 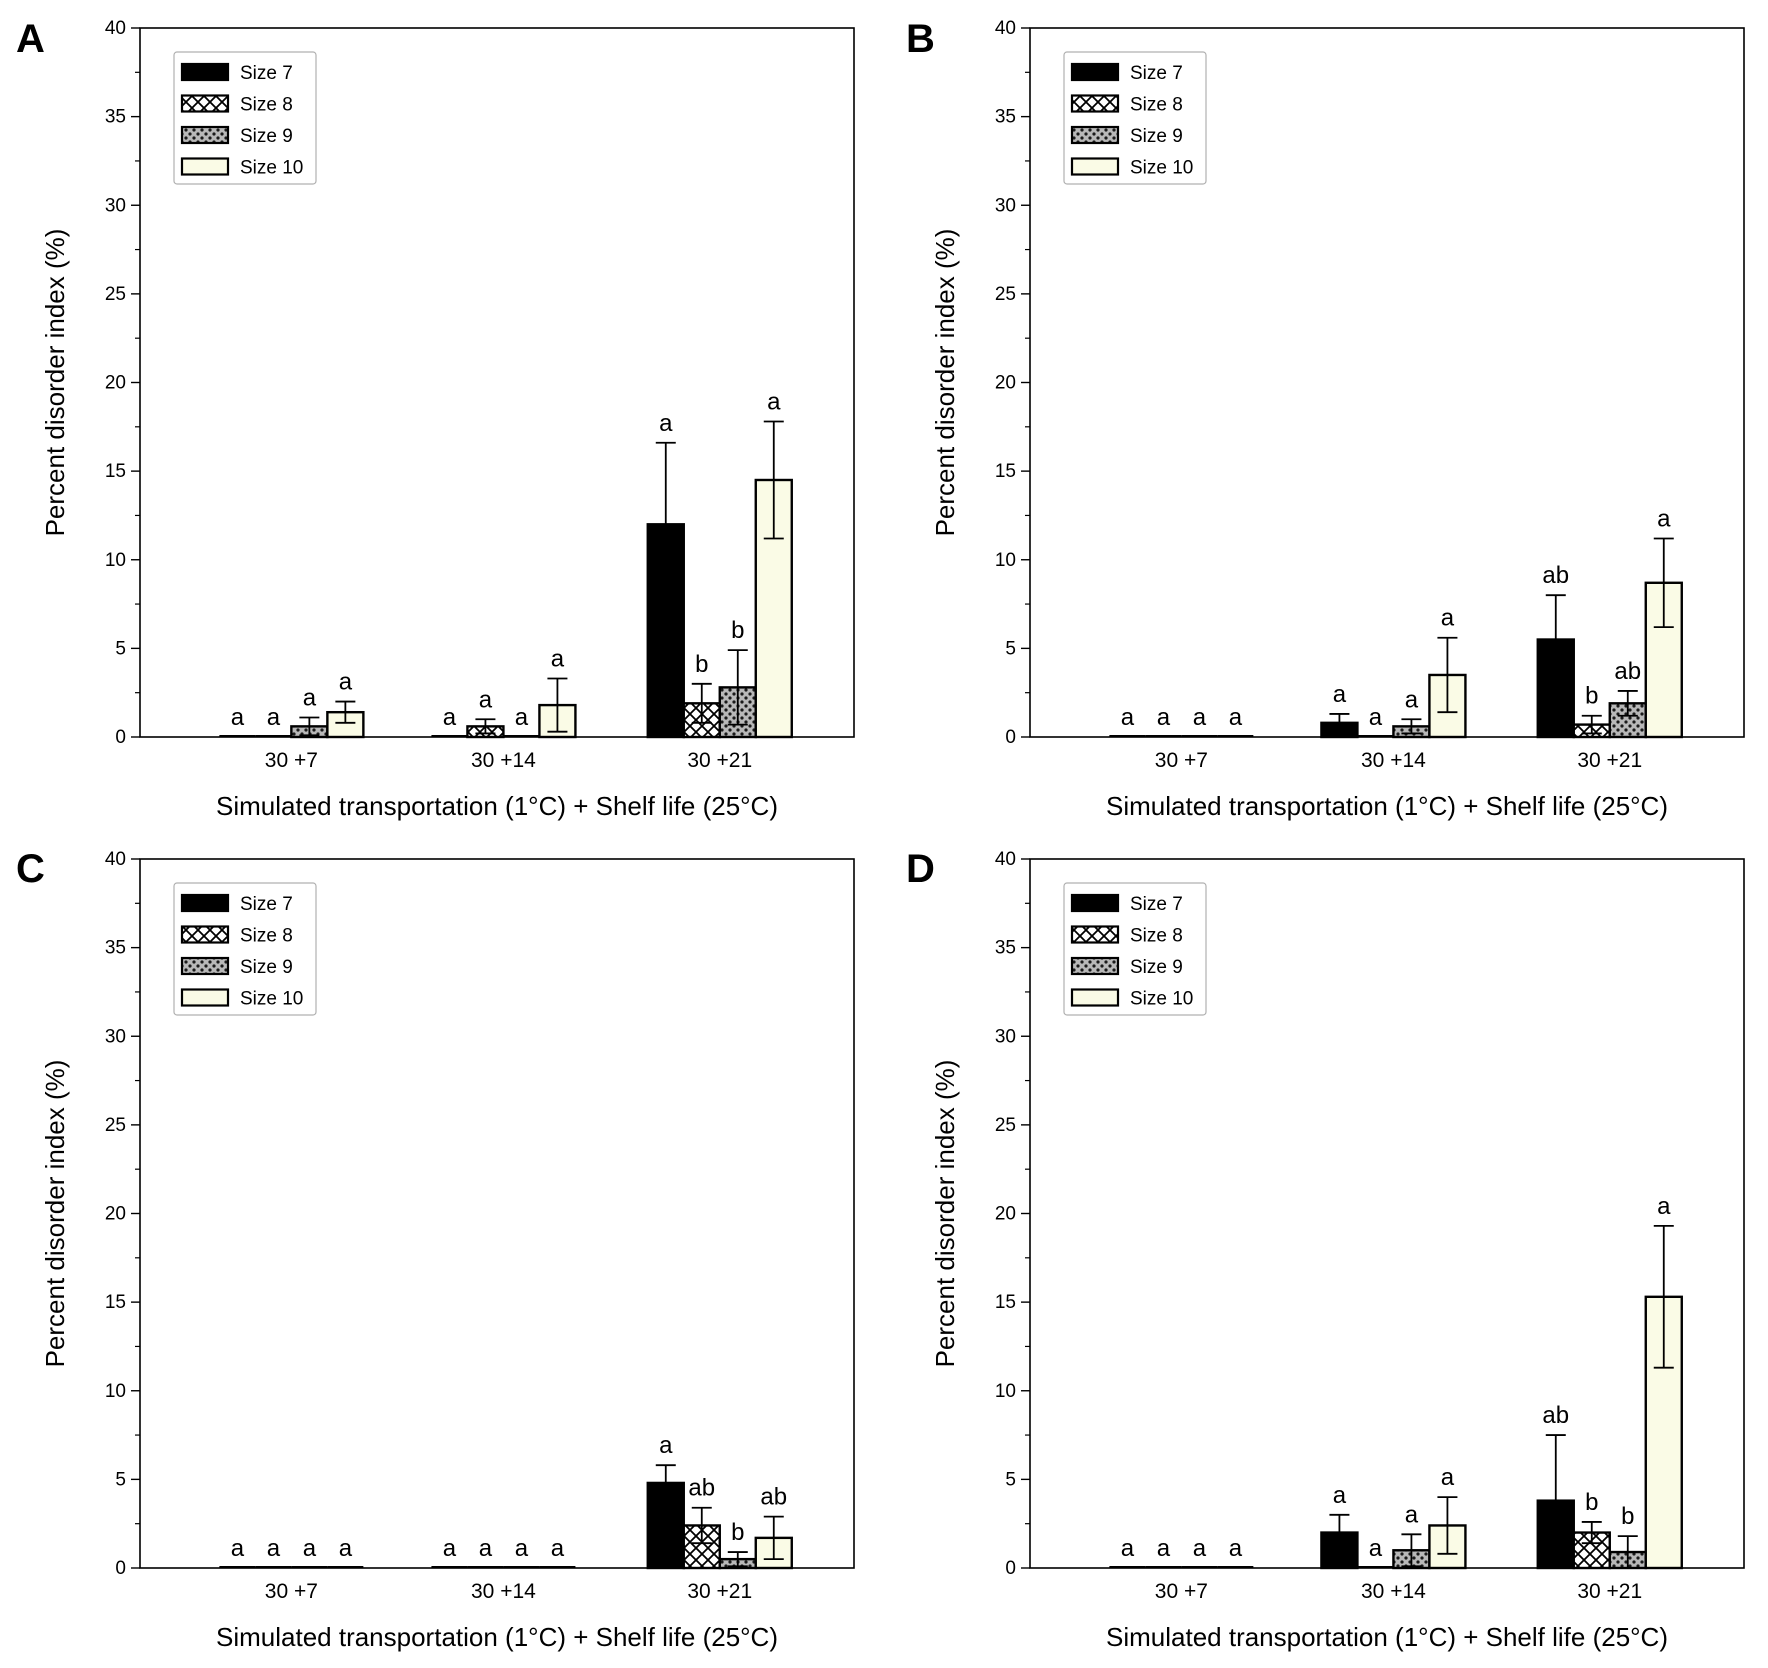 What do you see at coordinates (115, 1036) in the screenshot?
I see `y-tick-label: 30` at bounding box center [115, 1036].